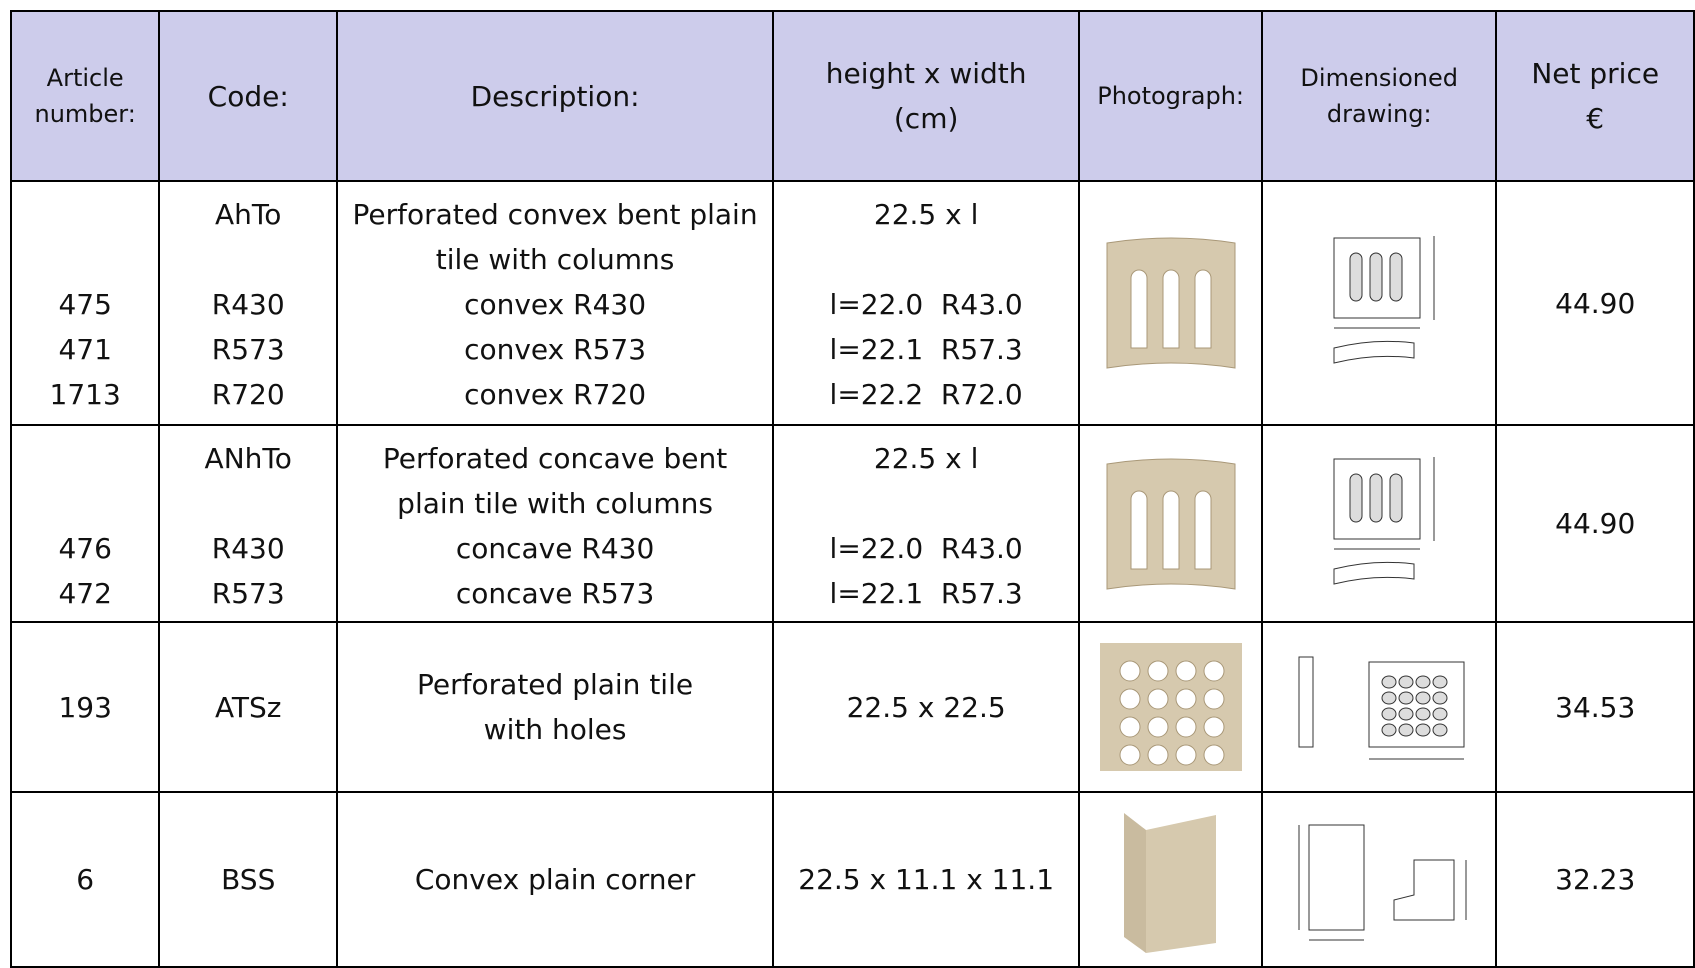  I want to click on article-cell: 193, so click(85, 707).